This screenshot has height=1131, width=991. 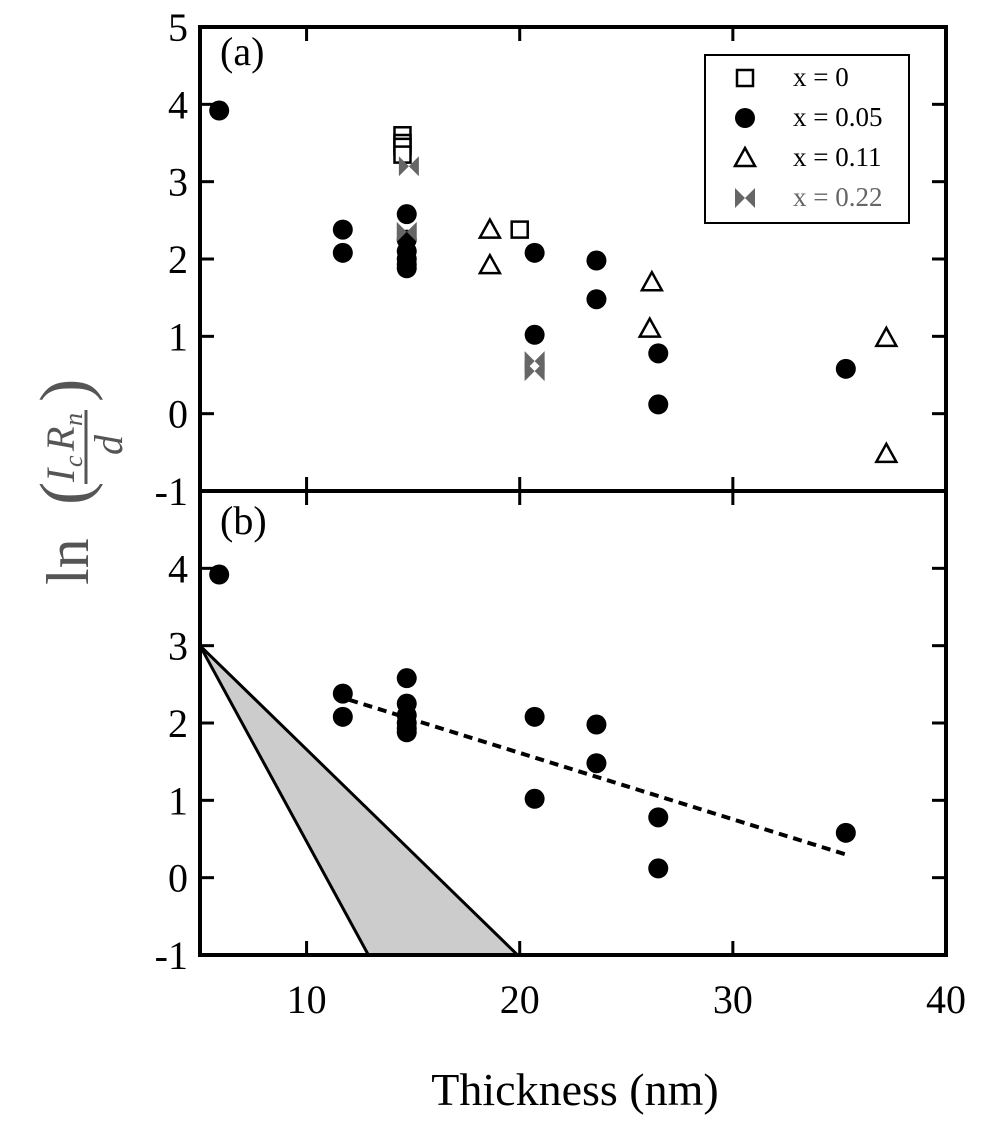 What do you see at coordinates (68, 561) in the screenshot?
I see `svg-text: ln` at bounding box center [68, 561].